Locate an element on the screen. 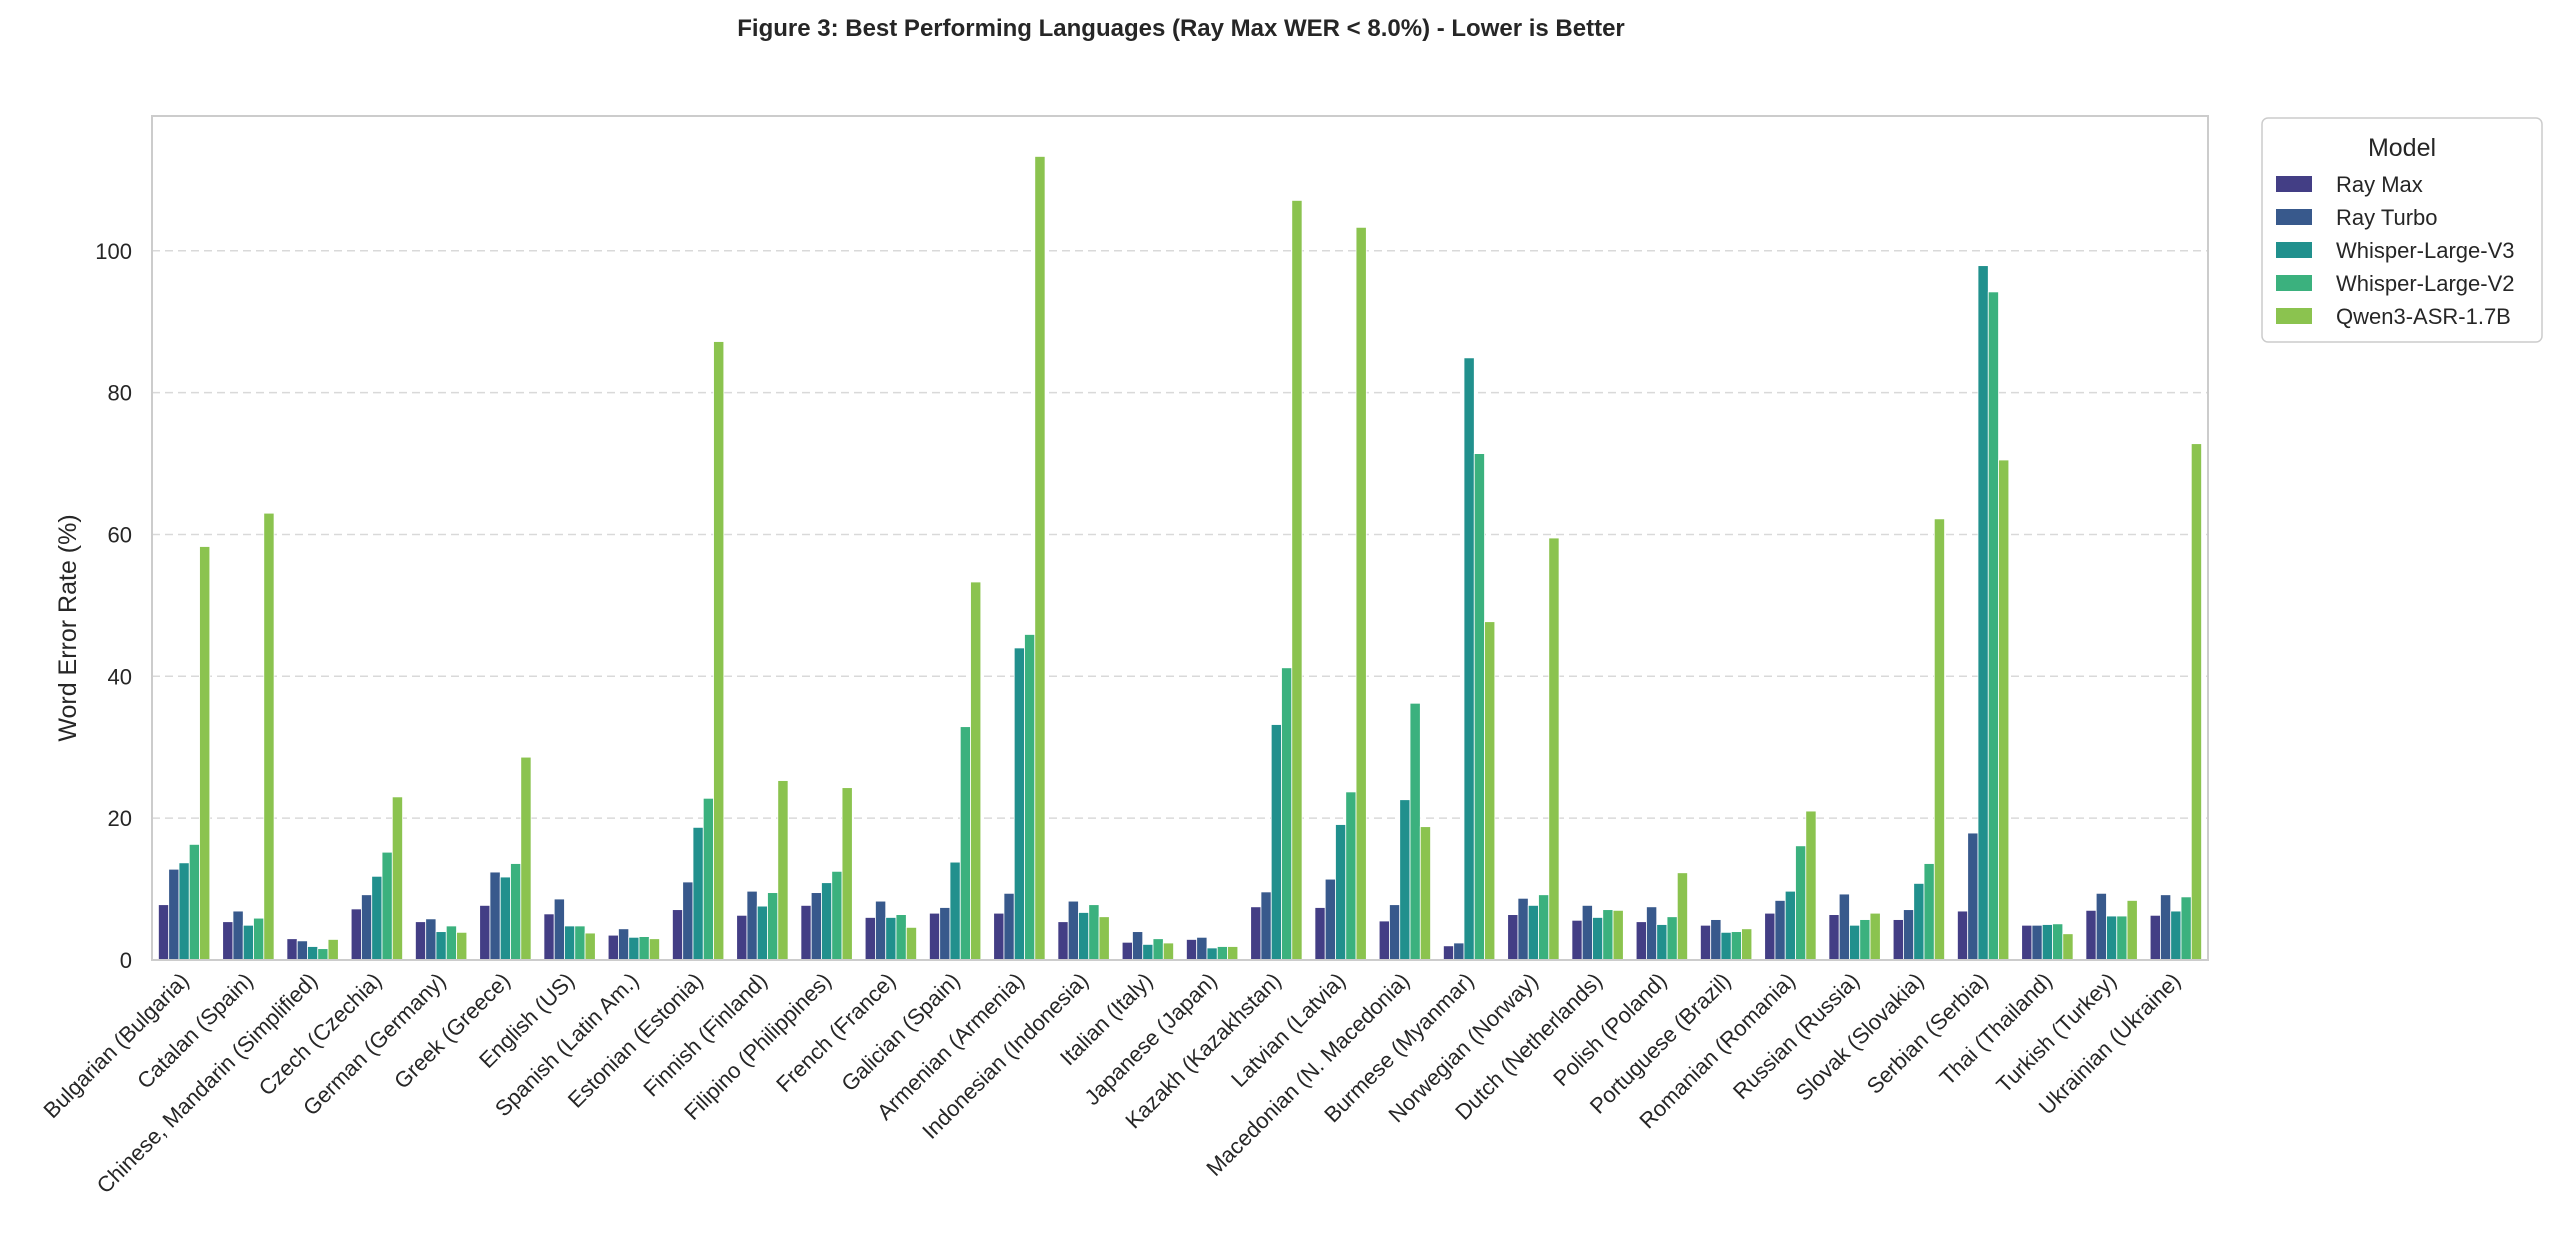 The width and height of the screenshot is (2560, 1244). legend-label: Ray Max is located at coordinates (2379, 184).